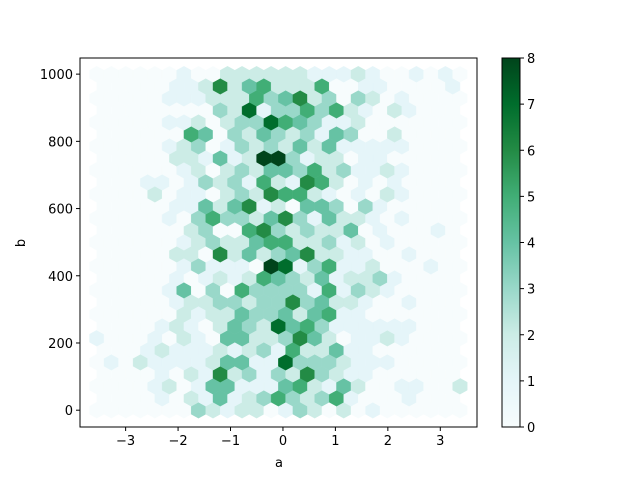 The height and width of the screenshot is (484, 640). What do you see at coordinates (511, 242) in the screenshot?
I see `colorbar` at bounding box center [511, 242].